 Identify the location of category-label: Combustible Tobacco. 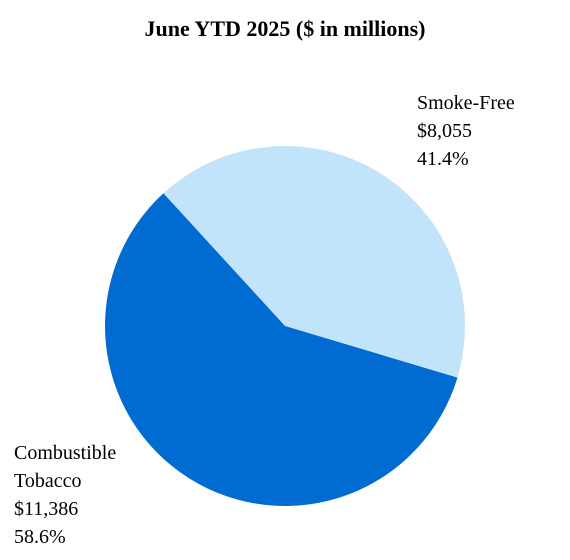
(65, 467).